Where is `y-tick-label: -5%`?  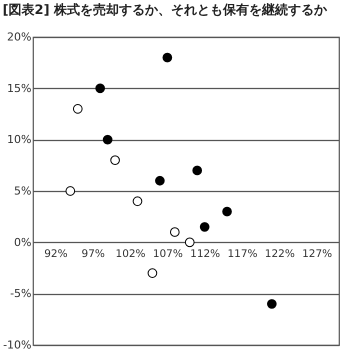 y-tick-label: -5% is located at coordinates (21, 293).